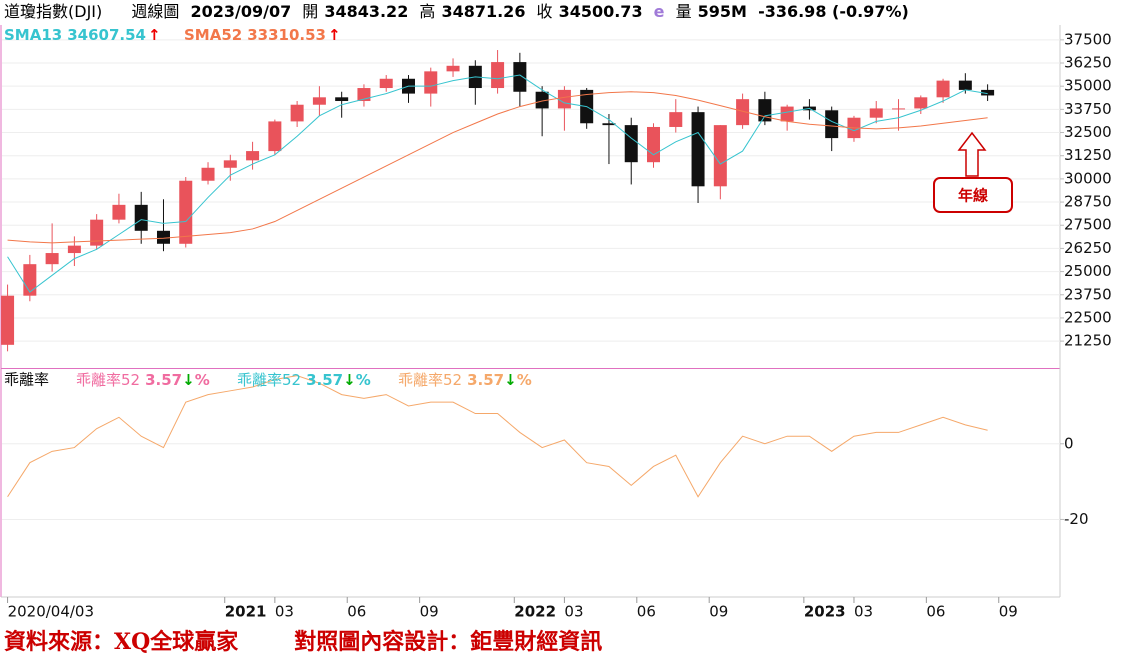 The image size is (1136, 671). Describe the element at coordinates (535, 612) in the screenshot. I see `x-tick-label: 2022` at that location.